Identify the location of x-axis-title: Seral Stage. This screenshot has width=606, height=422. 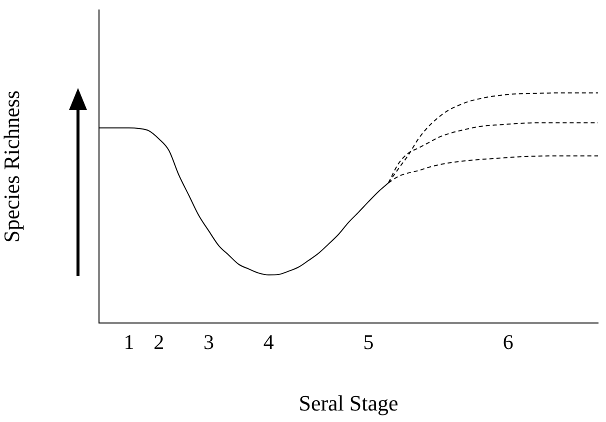
(348, 403).